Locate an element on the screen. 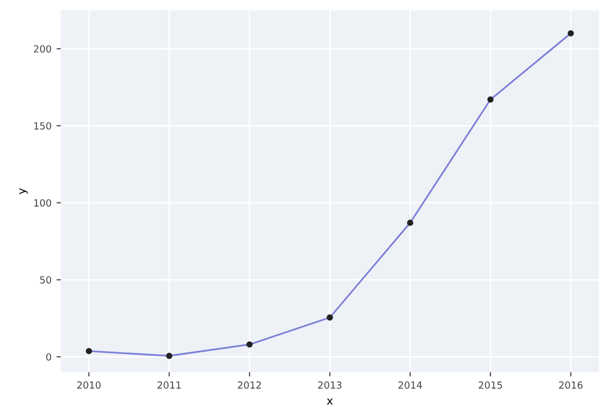 This screenshot has width=608, height=409. x-tick-label: 2013 is located at coordinates (330, 385).